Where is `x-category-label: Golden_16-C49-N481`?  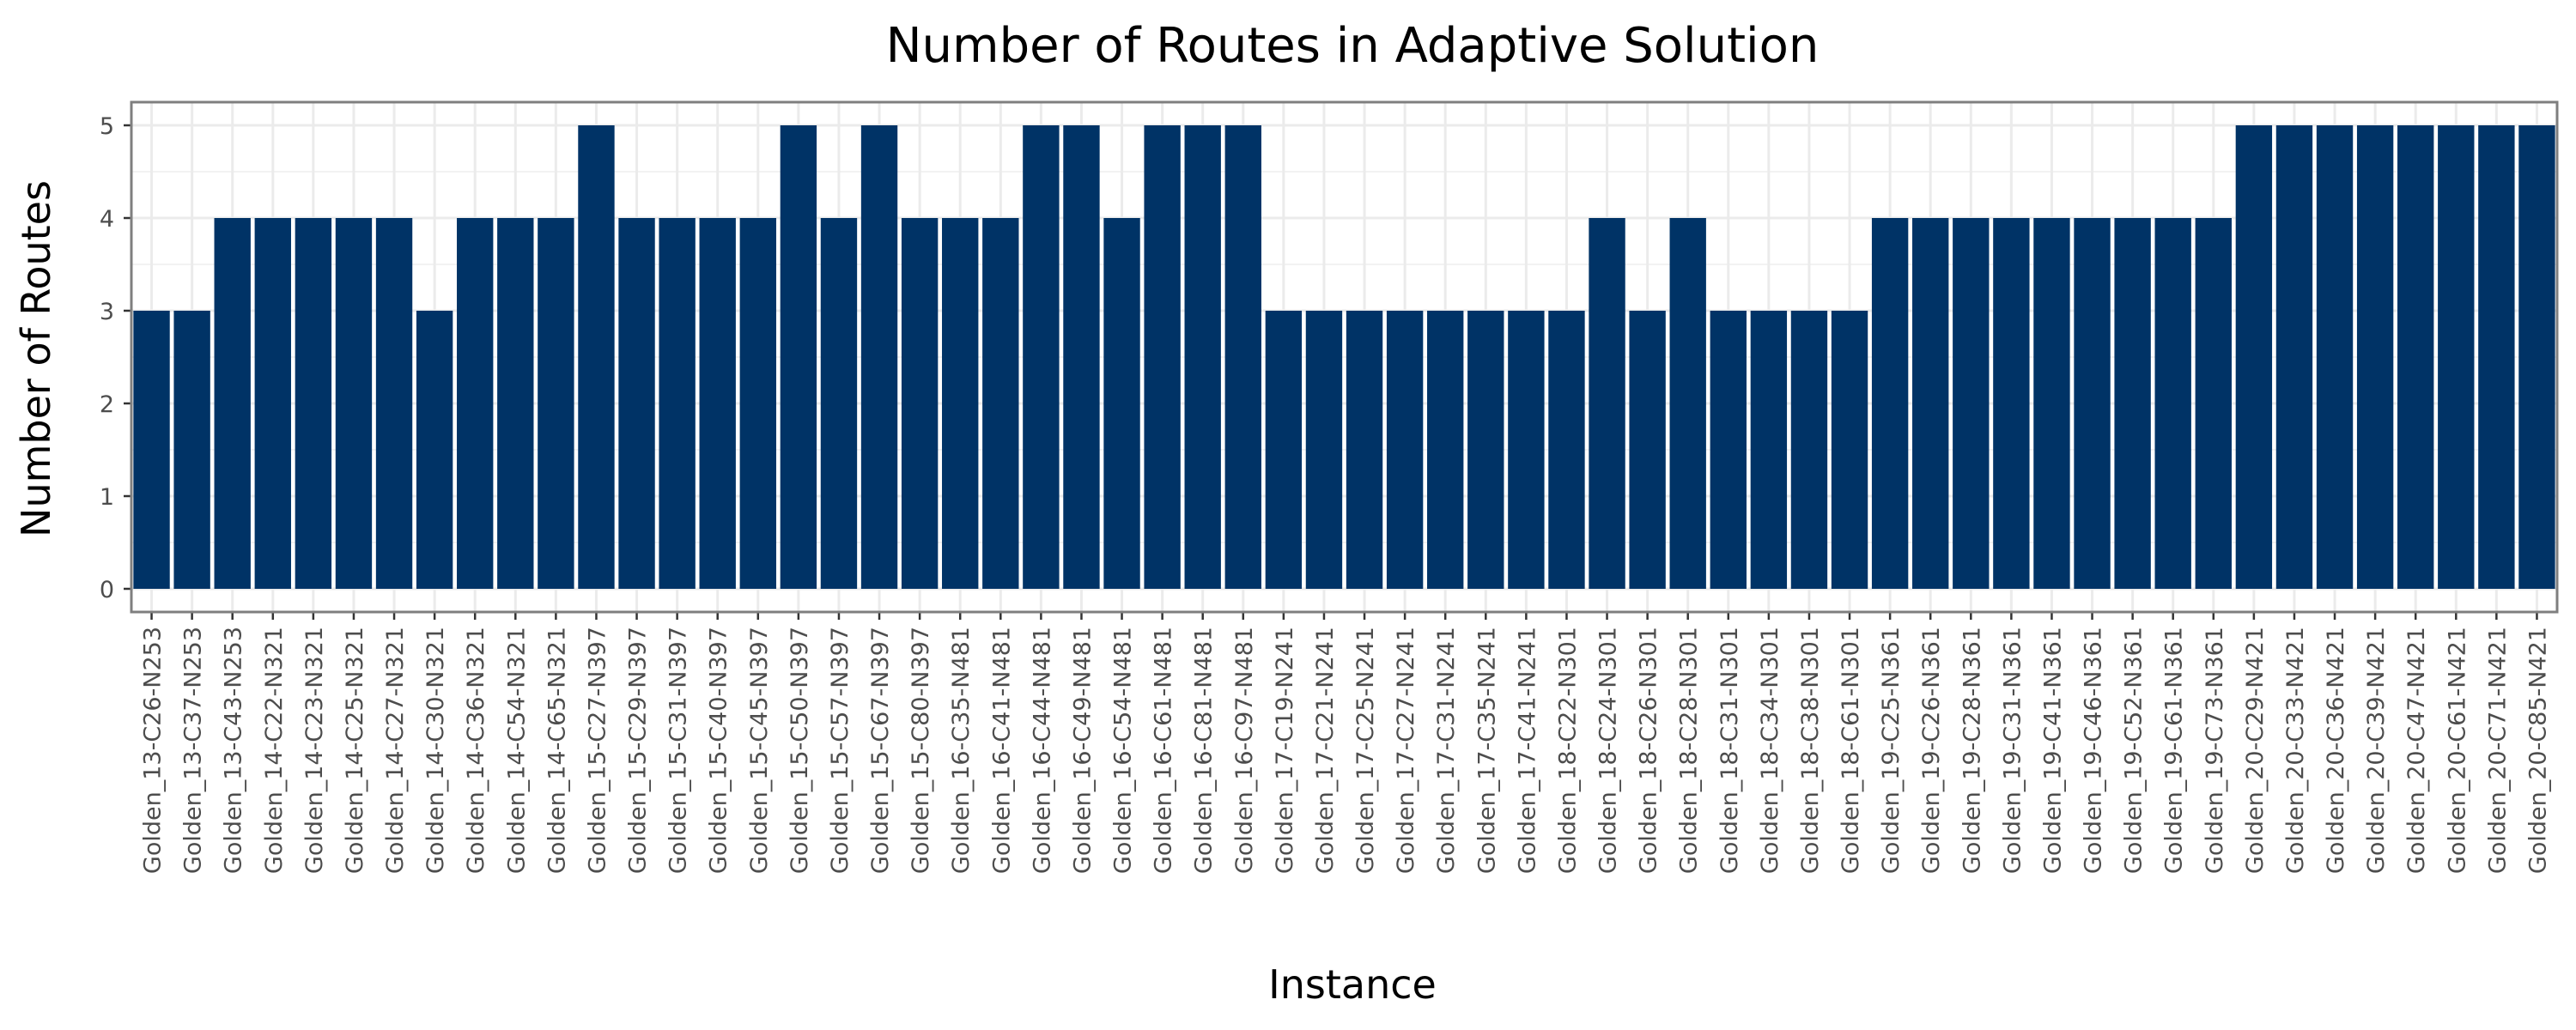
x-category-label: Golden_16-C49-N481 is located at coordinates (1082, 750).